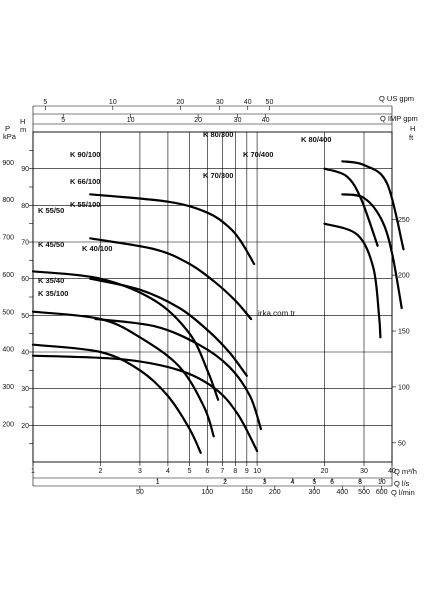 This screenshot has height=600, width=424. What do you see at coordinates (235, 471) in the screenshot?
I see `bottom-m3h-tick-label: 8` at bounding box center [235, 471].